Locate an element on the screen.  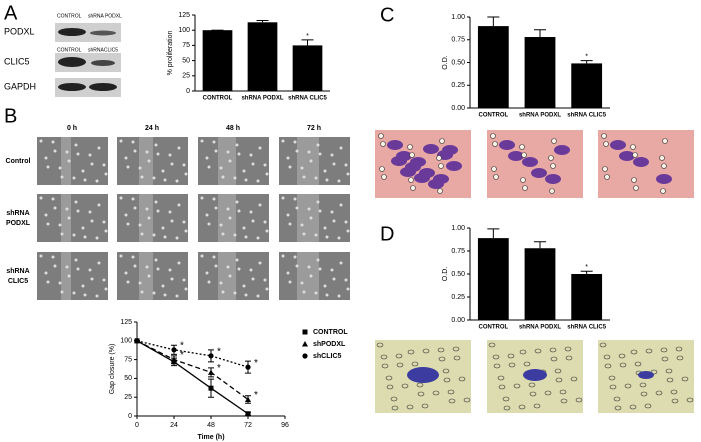
y-axis-label: O.D. is located at coordinates (445, 274).